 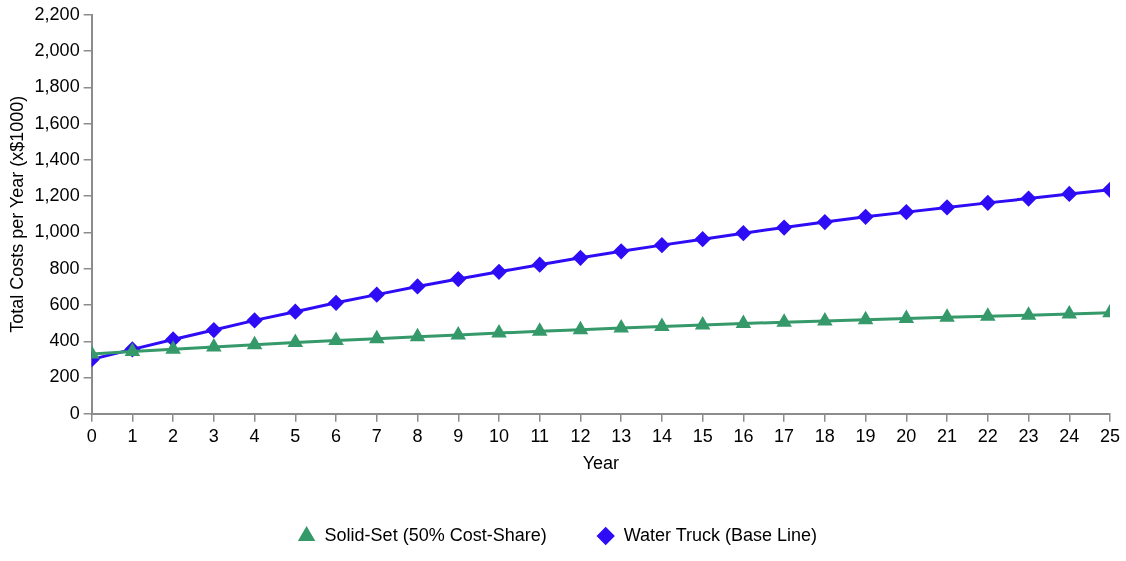 What do you see at coordinates (540, 435) in the screenshot?
I see `x-tick-label: 11` at bounding box center [540, 435].